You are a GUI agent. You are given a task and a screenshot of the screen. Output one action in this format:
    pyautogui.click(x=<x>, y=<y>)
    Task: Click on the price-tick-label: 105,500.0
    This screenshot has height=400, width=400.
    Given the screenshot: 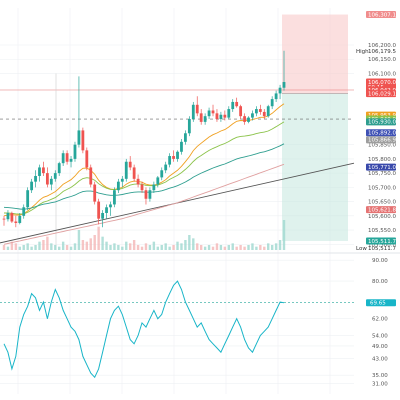 What is the action you would take?
    pyautogui.click(x=382, y=245)
    